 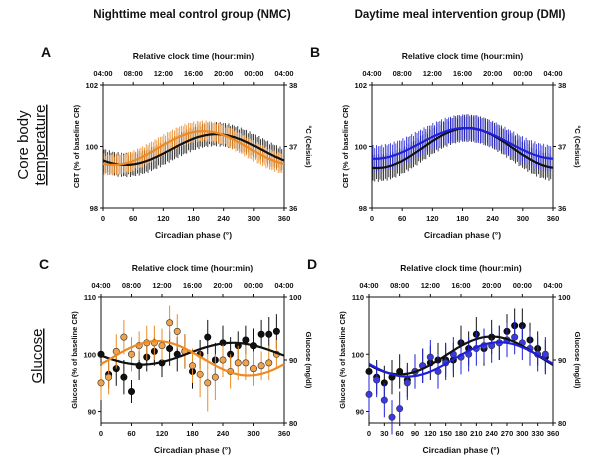 What do you see at coordinates (40, 145) in the screenshot?
I see `row-label-cbt-line2: temperature` at bounding box center [40, 145].